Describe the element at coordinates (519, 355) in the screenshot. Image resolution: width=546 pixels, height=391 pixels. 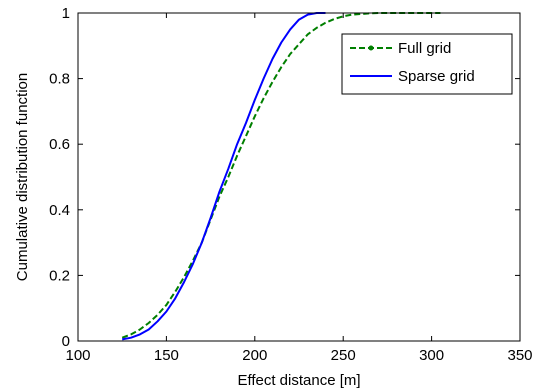
I see `x-tick-label: 350` at that location.